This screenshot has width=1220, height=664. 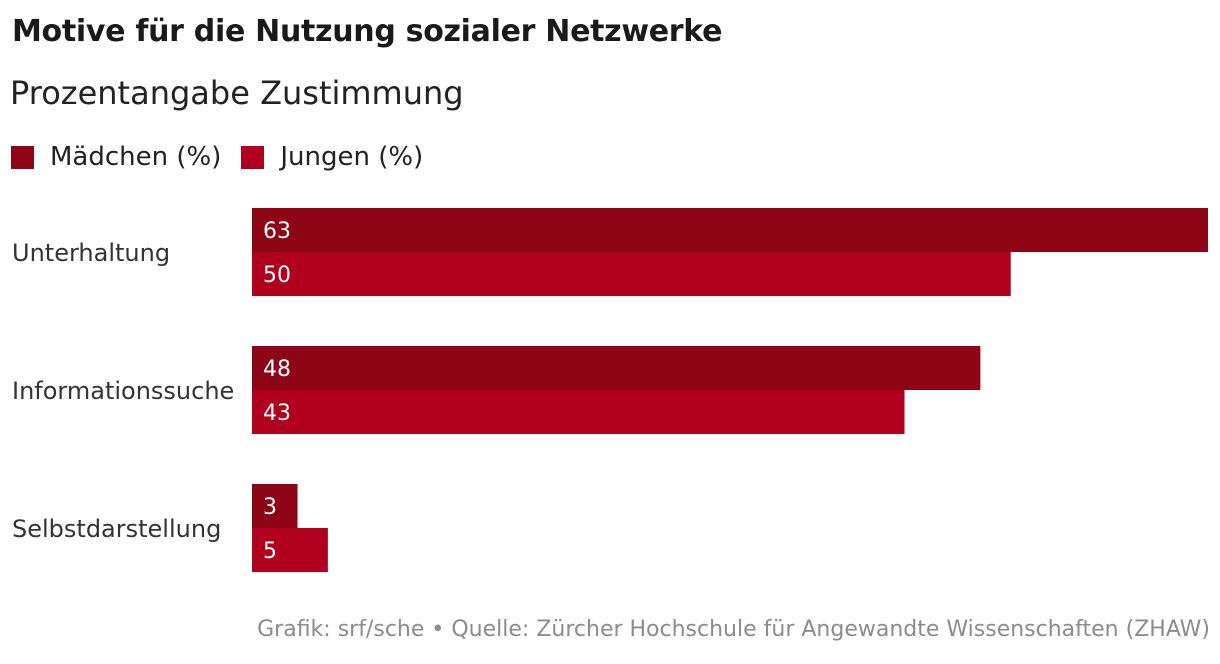 What do you see at coordinates (116, 529) in the screenshot?
I see `category-label-selbstdarstellung: Selbstdarstellung` at bounding box center [116, 529].